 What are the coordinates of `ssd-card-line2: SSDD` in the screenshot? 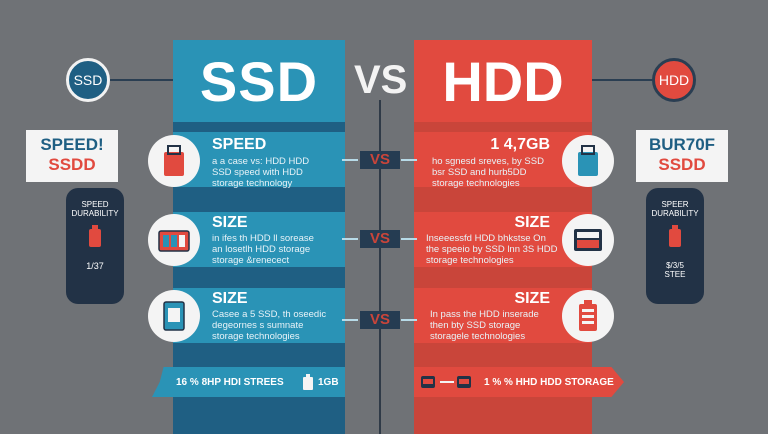 It's located at (72, 164).